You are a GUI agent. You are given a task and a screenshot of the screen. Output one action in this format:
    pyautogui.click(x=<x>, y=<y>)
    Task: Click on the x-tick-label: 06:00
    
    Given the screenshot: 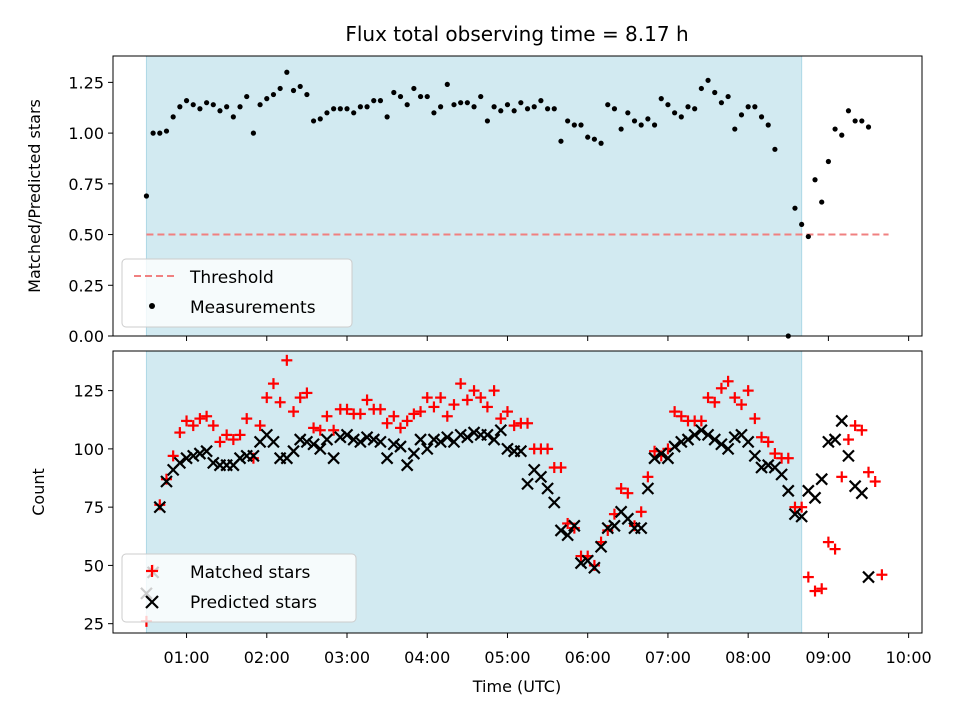 What is the action you would take?
    pyautogui.click(x=588, y=657)
    